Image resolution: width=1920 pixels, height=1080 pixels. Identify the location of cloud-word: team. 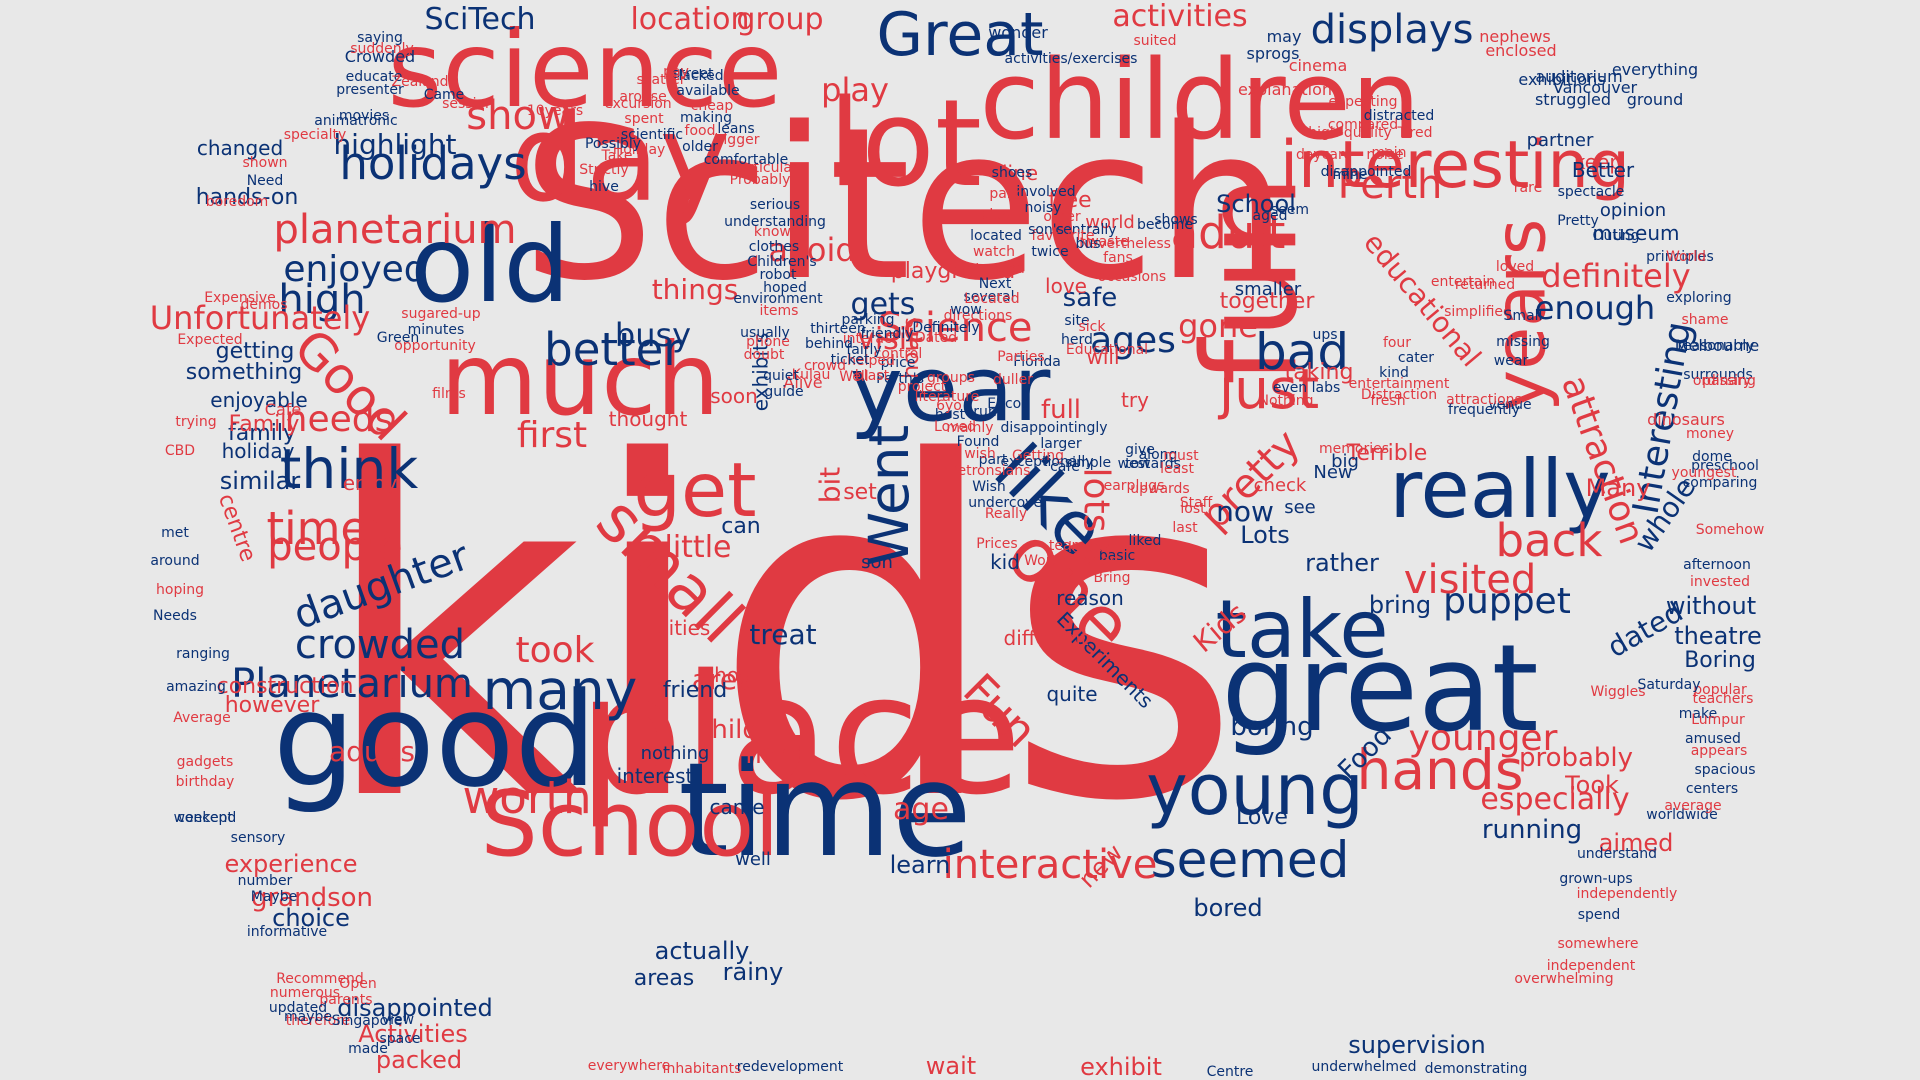
(1067, 546).